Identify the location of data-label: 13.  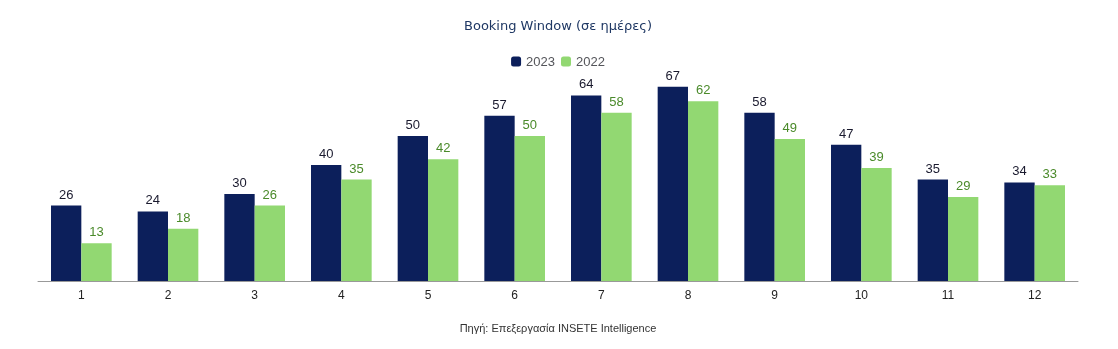
(96, 232).